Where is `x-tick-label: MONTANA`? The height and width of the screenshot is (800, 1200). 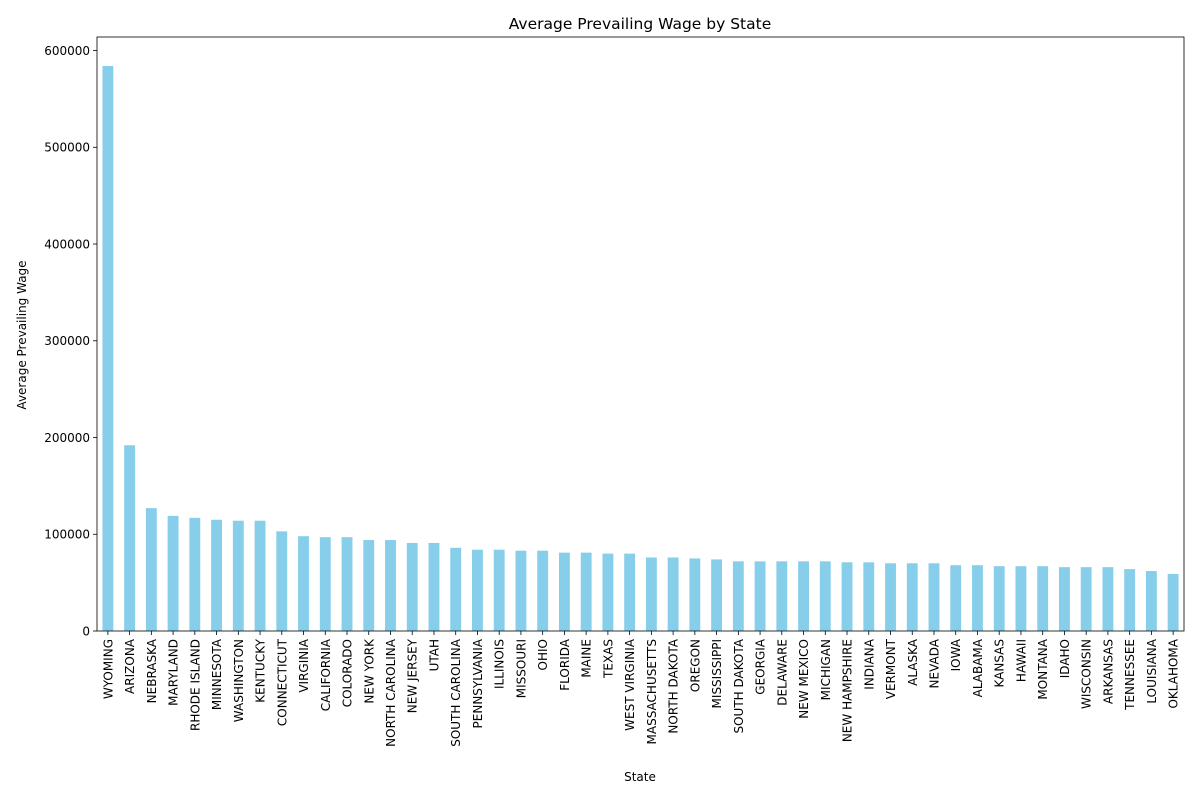
x-tick-label: MONTANA is located at coordinates (1043, 668).